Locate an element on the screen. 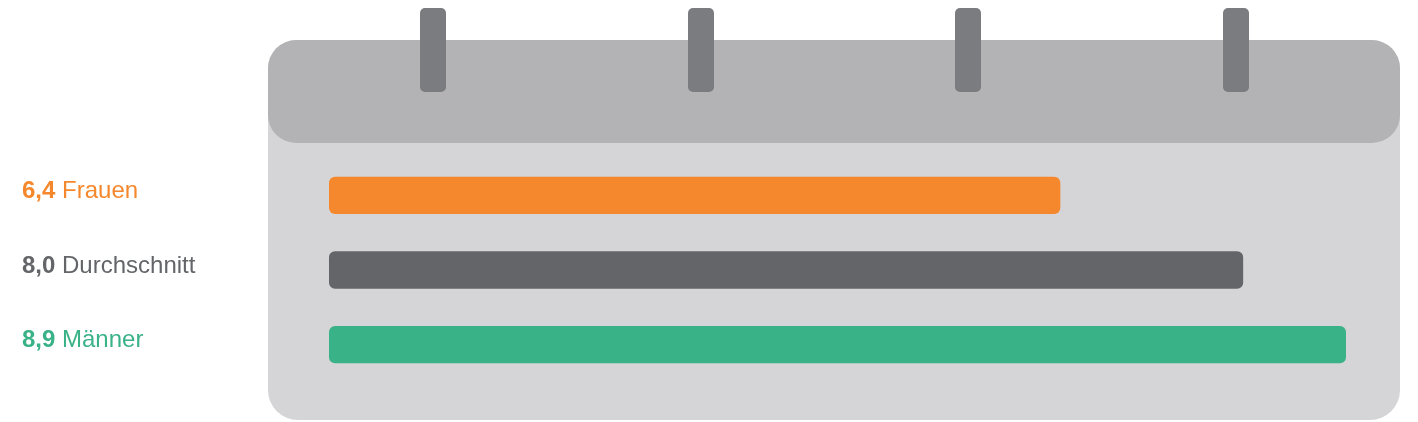 This screenshot has height=422, width=1418. y-tick-label: Frauen is located at coordinates (100, 189).